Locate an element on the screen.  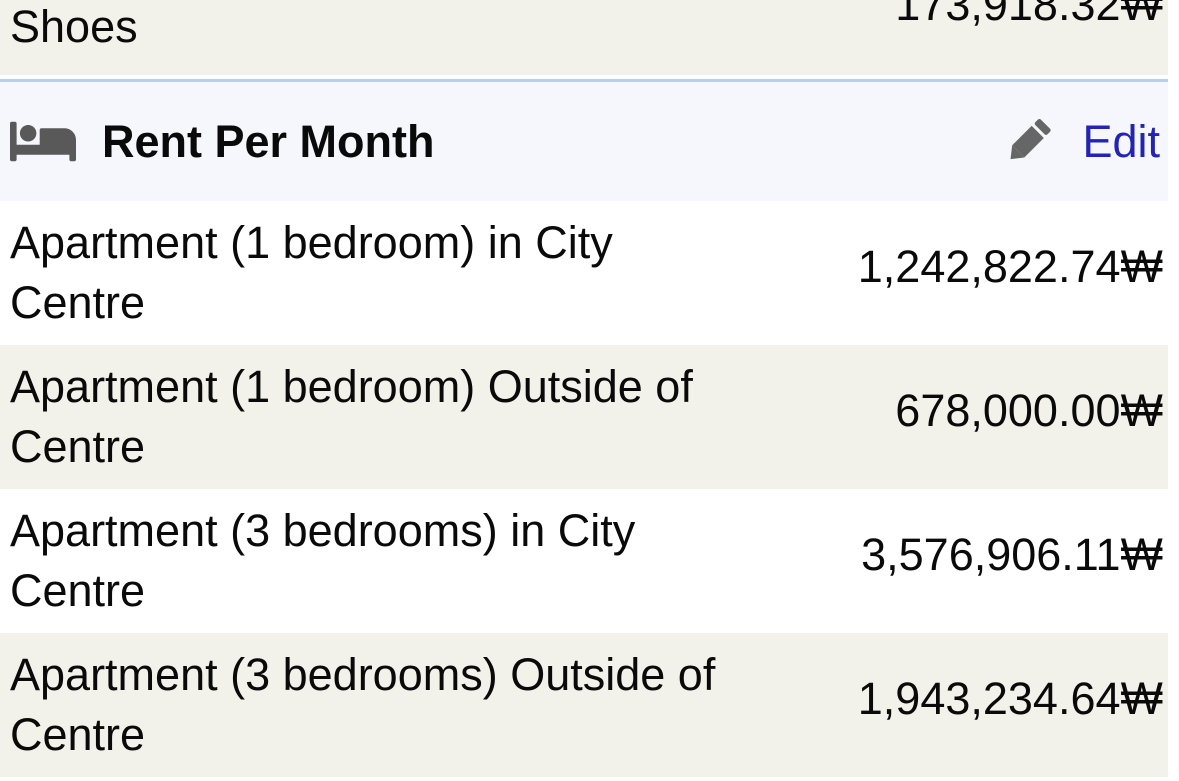
bed-icon is located at coordinates (43, 141).